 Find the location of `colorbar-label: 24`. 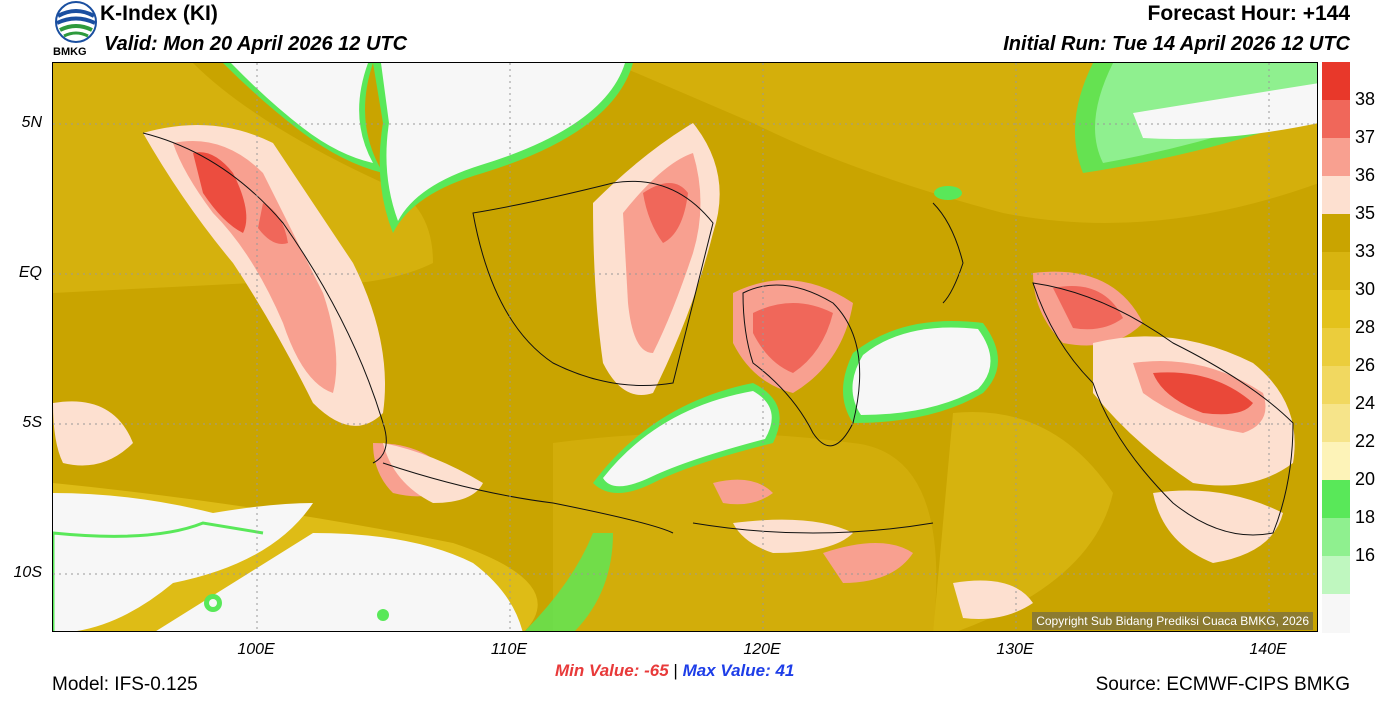

colorbar-label: 24 is located at coordinates (1365, 403).